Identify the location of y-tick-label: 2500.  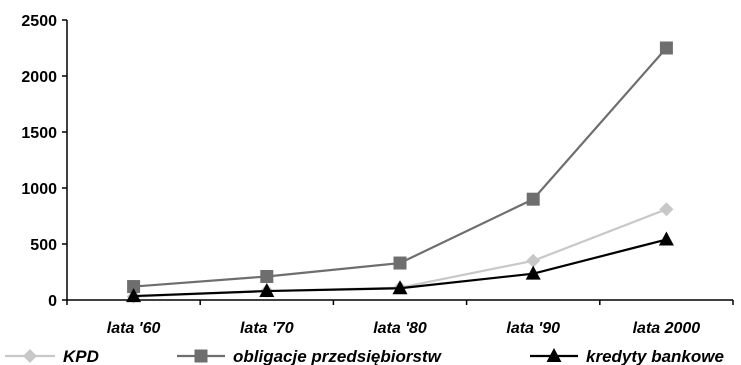
(39, 21).